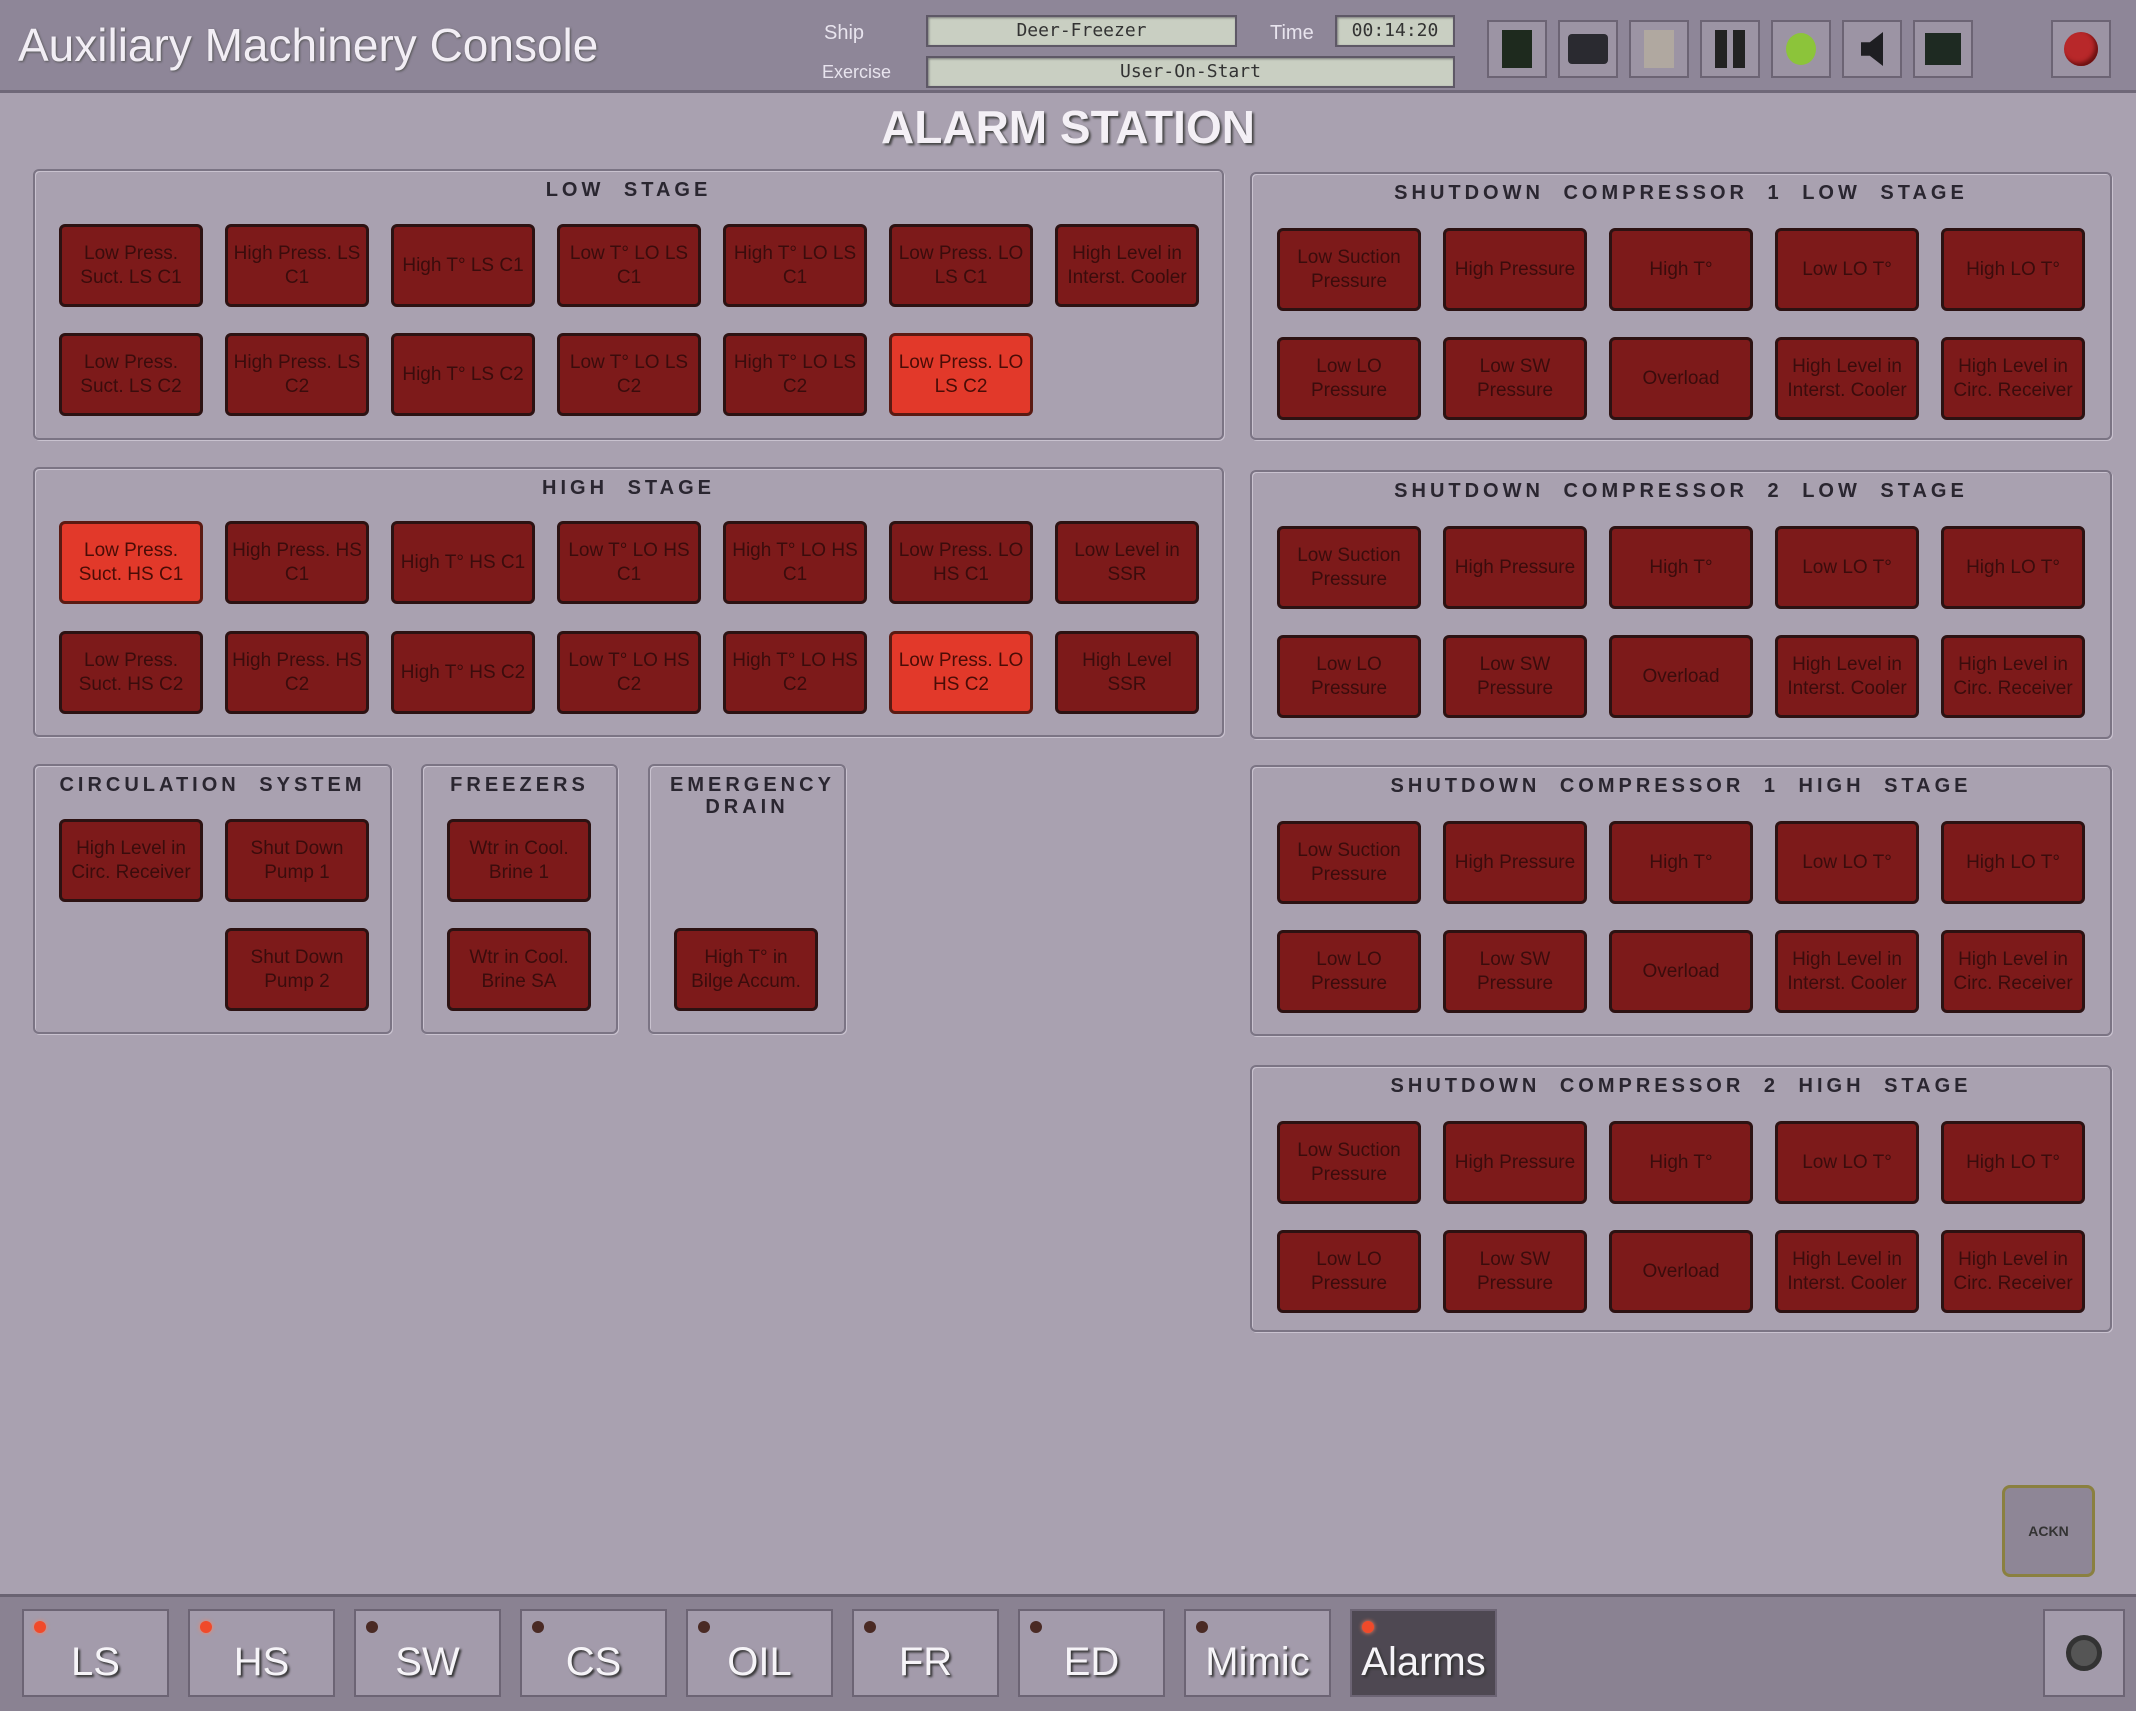 This screenshot has height=1711, width=2136. I want to click on alarm-button: High Level SSR, so click(1127, 672).